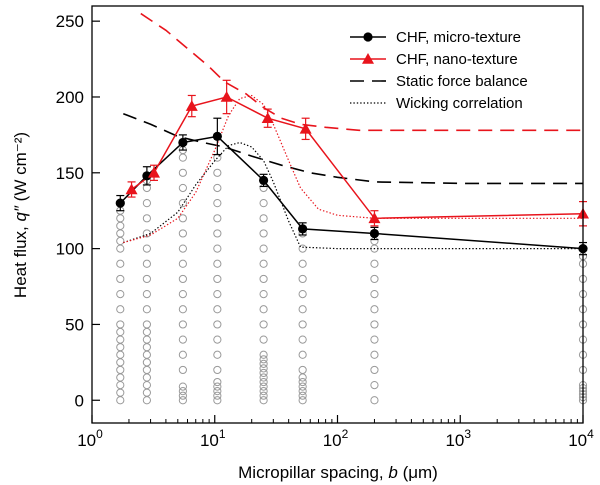  Describe the element at coordinates (458, 438) in the screenshot. I see `x-tick-label: 10³` at that location.